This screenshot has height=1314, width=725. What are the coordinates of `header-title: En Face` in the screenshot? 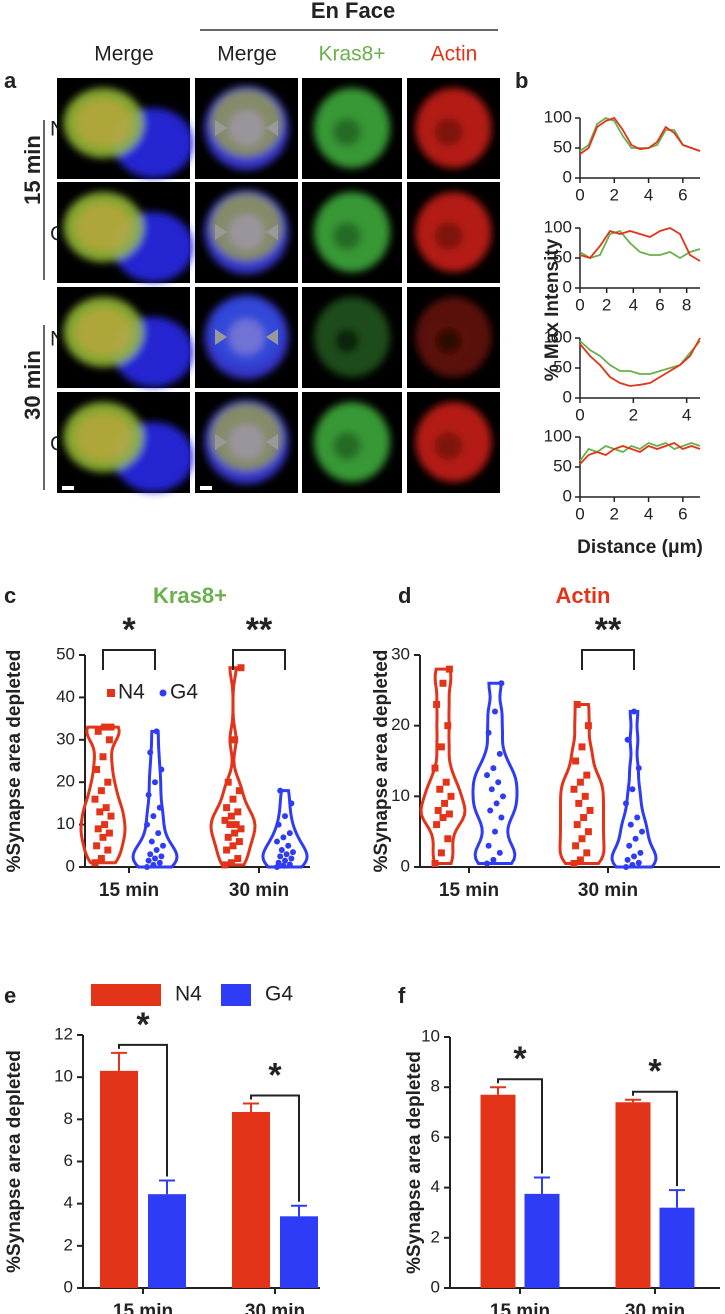 It's located at (353, 11).